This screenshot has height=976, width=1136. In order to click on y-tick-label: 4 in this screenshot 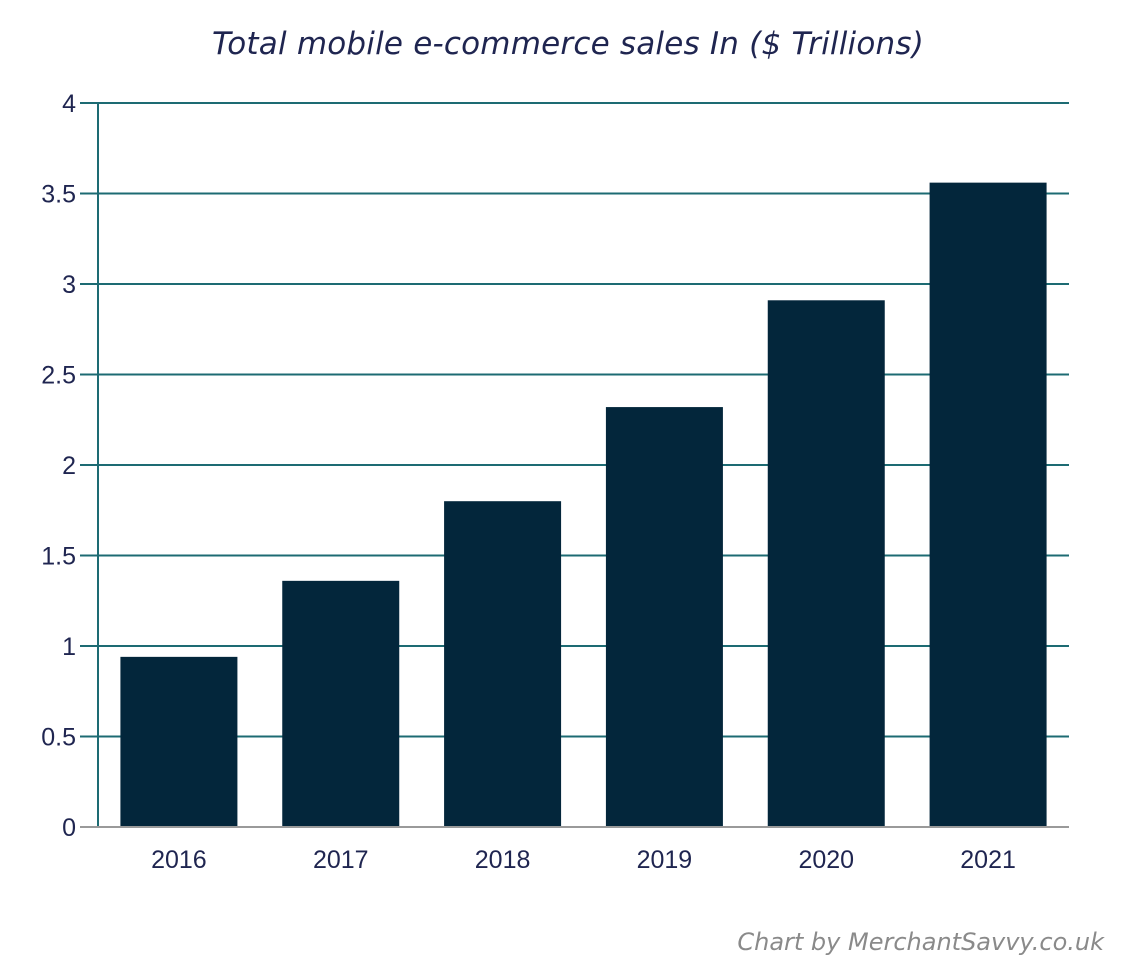, I will do `click(69, 104)`.